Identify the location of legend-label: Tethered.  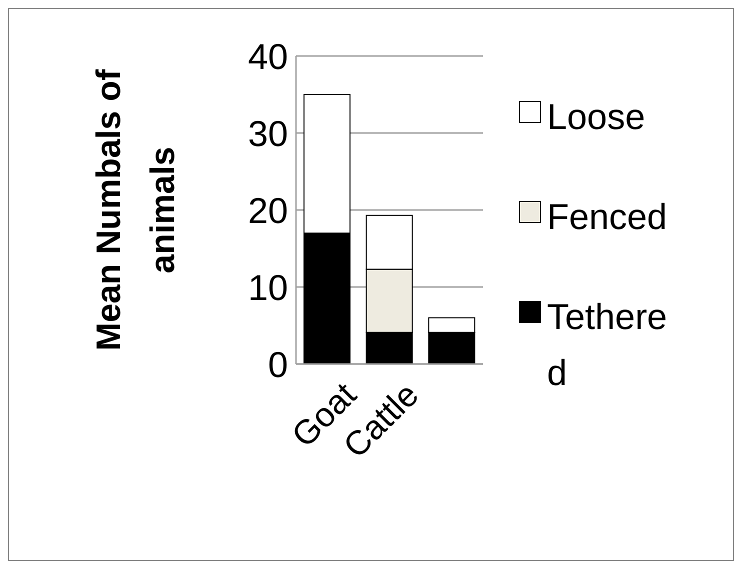
(607, 345).